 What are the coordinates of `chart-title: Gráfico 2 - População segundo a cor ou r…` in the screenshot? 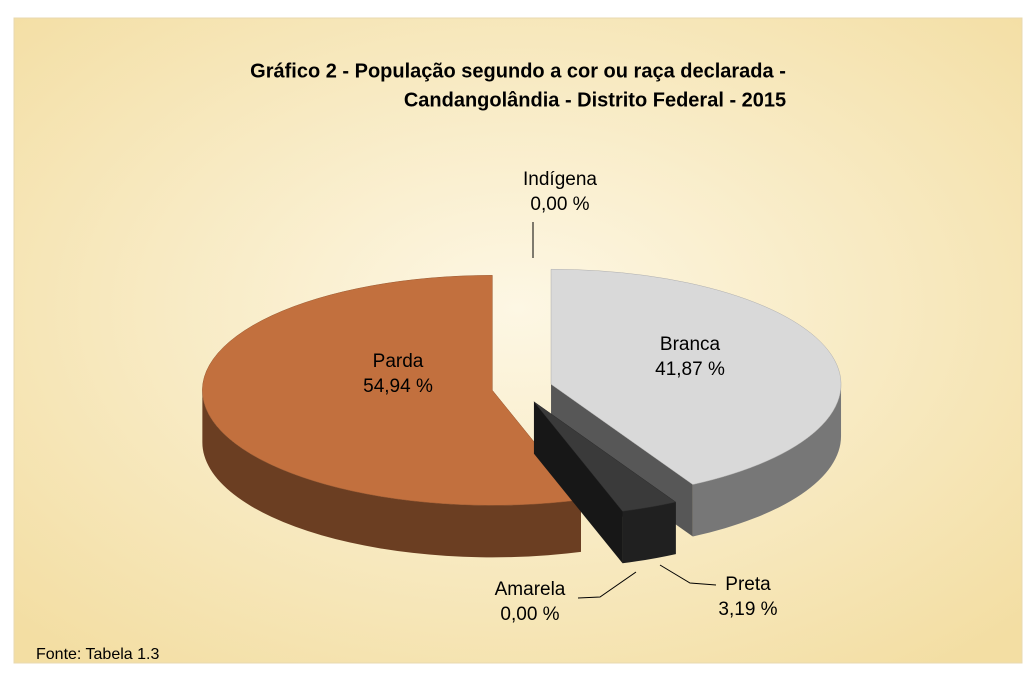 It's located at (518, 71).